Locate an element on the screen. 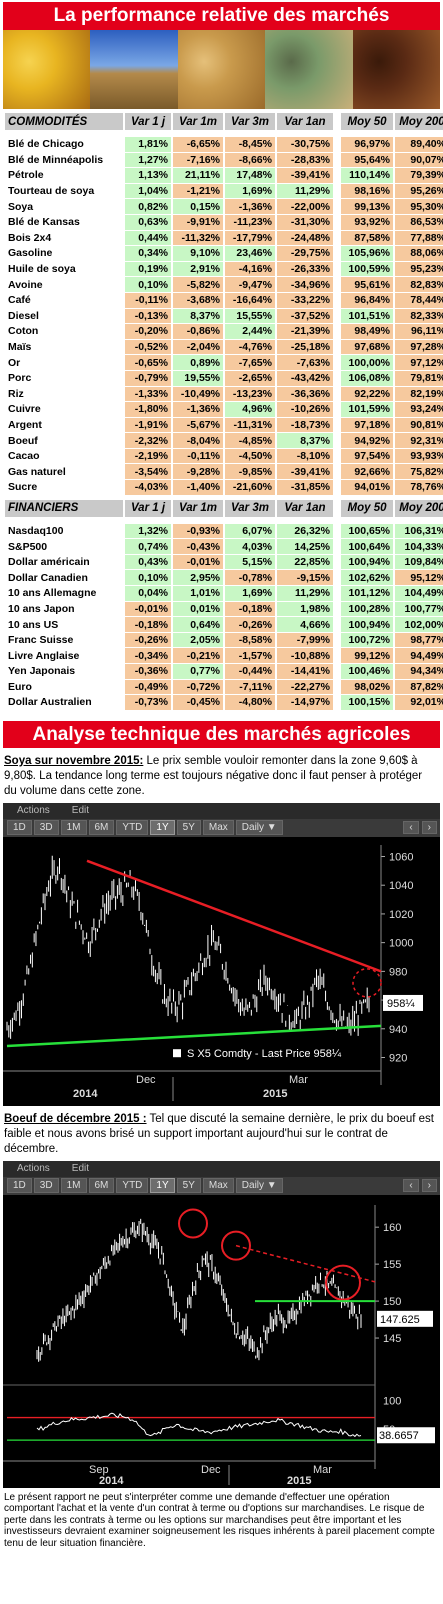 The width and height of the screenshot is (443, 1604). table-cell: 93,24% is located at coordinates (419, 409).